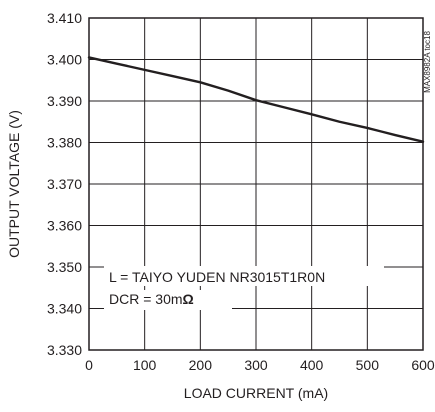 The image size is (435, 412). I want to click on x-tick-label: 400, so click(312, 365).